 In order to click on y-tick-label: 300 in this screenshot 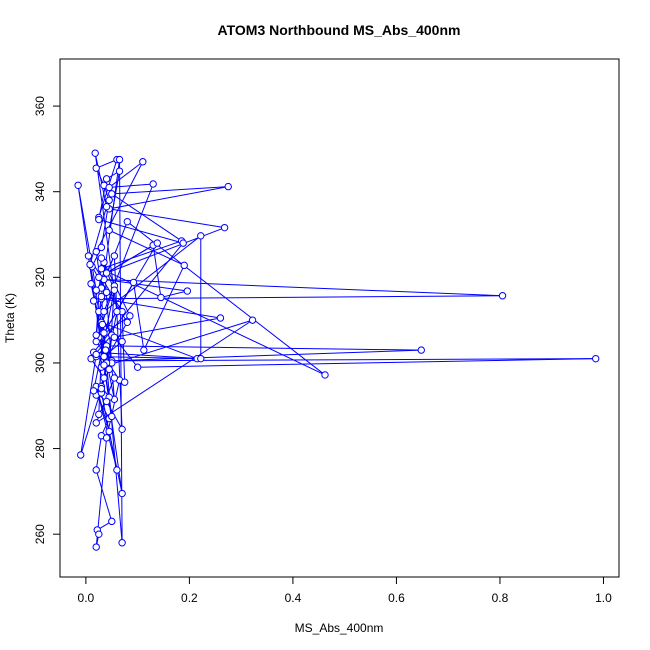, I will do `click(40, 363)`.